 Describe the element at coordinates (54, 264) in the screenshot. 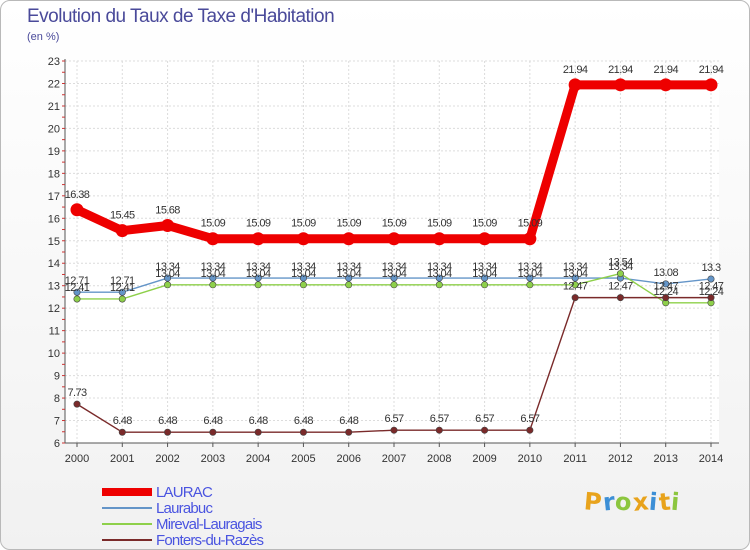

I see `y-tick-label: 14` at that location.